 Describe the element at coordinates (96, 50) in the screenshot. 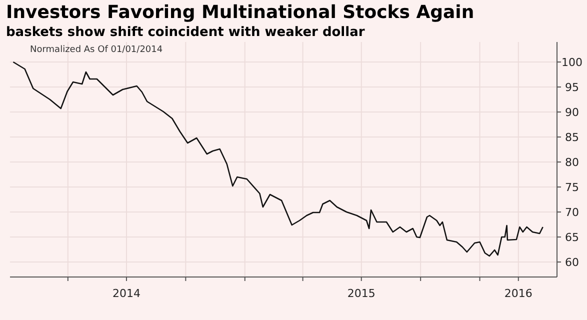

I see `annotation: Normalized As Of 01/01/2014` at that location.